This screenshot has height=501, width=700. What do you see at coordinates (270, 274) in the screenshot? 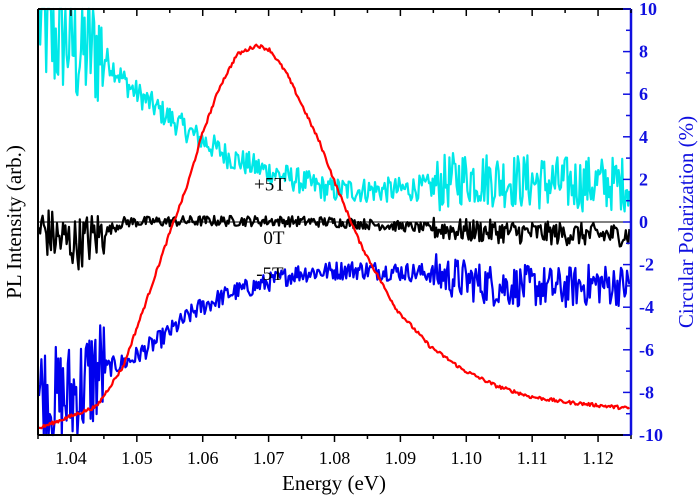
I see `series-label-minus5T: -5T` at bounding box center [270, 274].